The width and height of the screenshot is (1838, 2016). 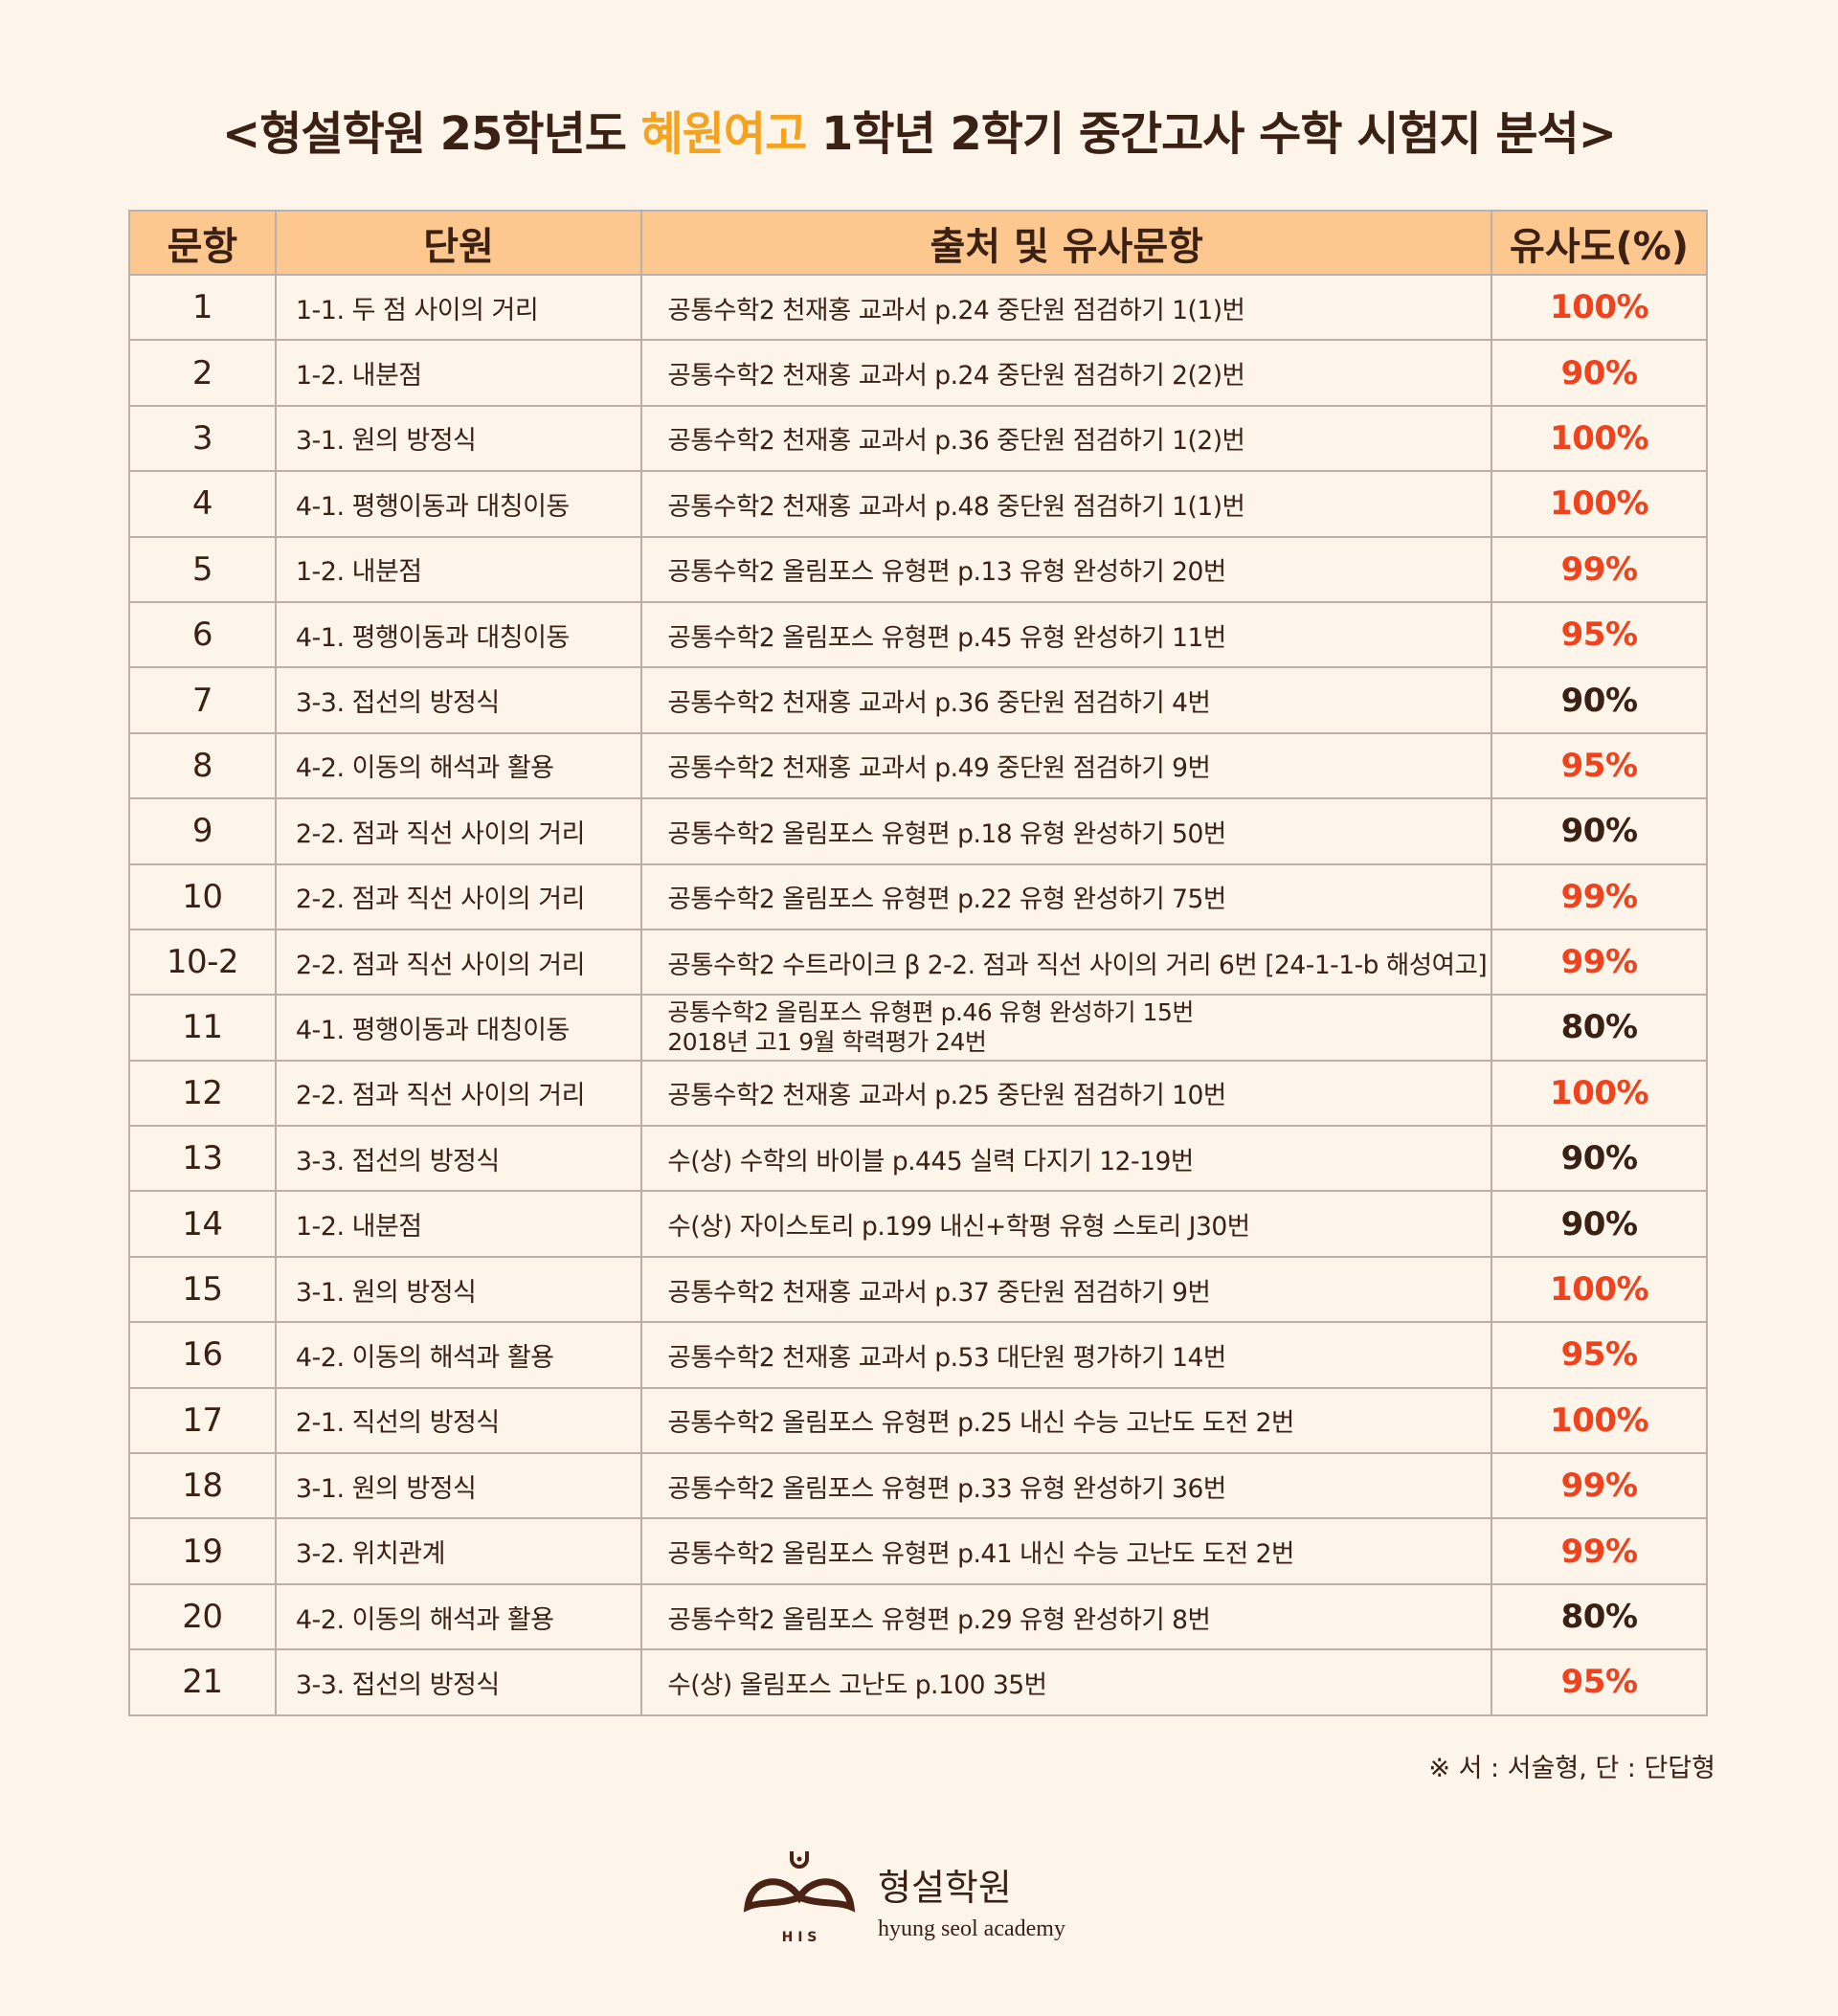 What do you see at coordinates (458, 308) in the screenshot?
I see `unit-cell: 1-1. 두 점 사이의 거리` at bounding box center [458, 308].